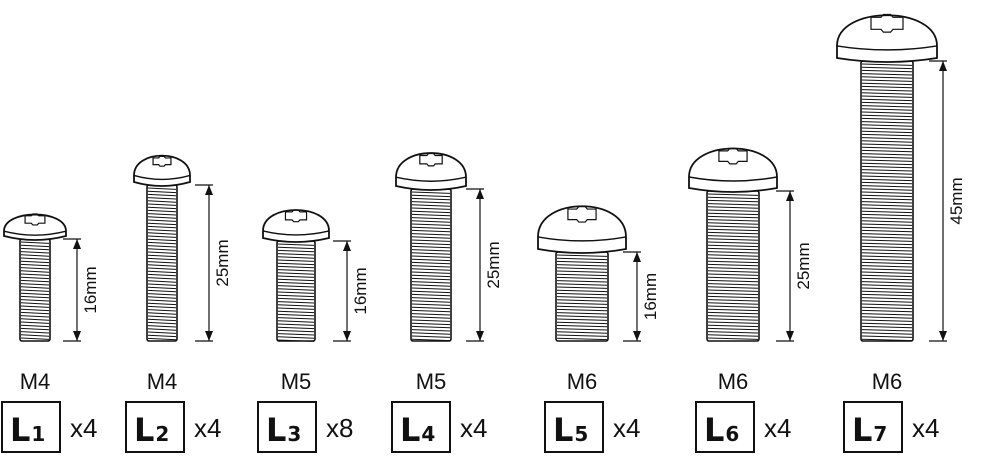 This screenshot has width=981, height=466. I want to click on screw-4: 25mm M5 L4 x4, so click(447, 302).